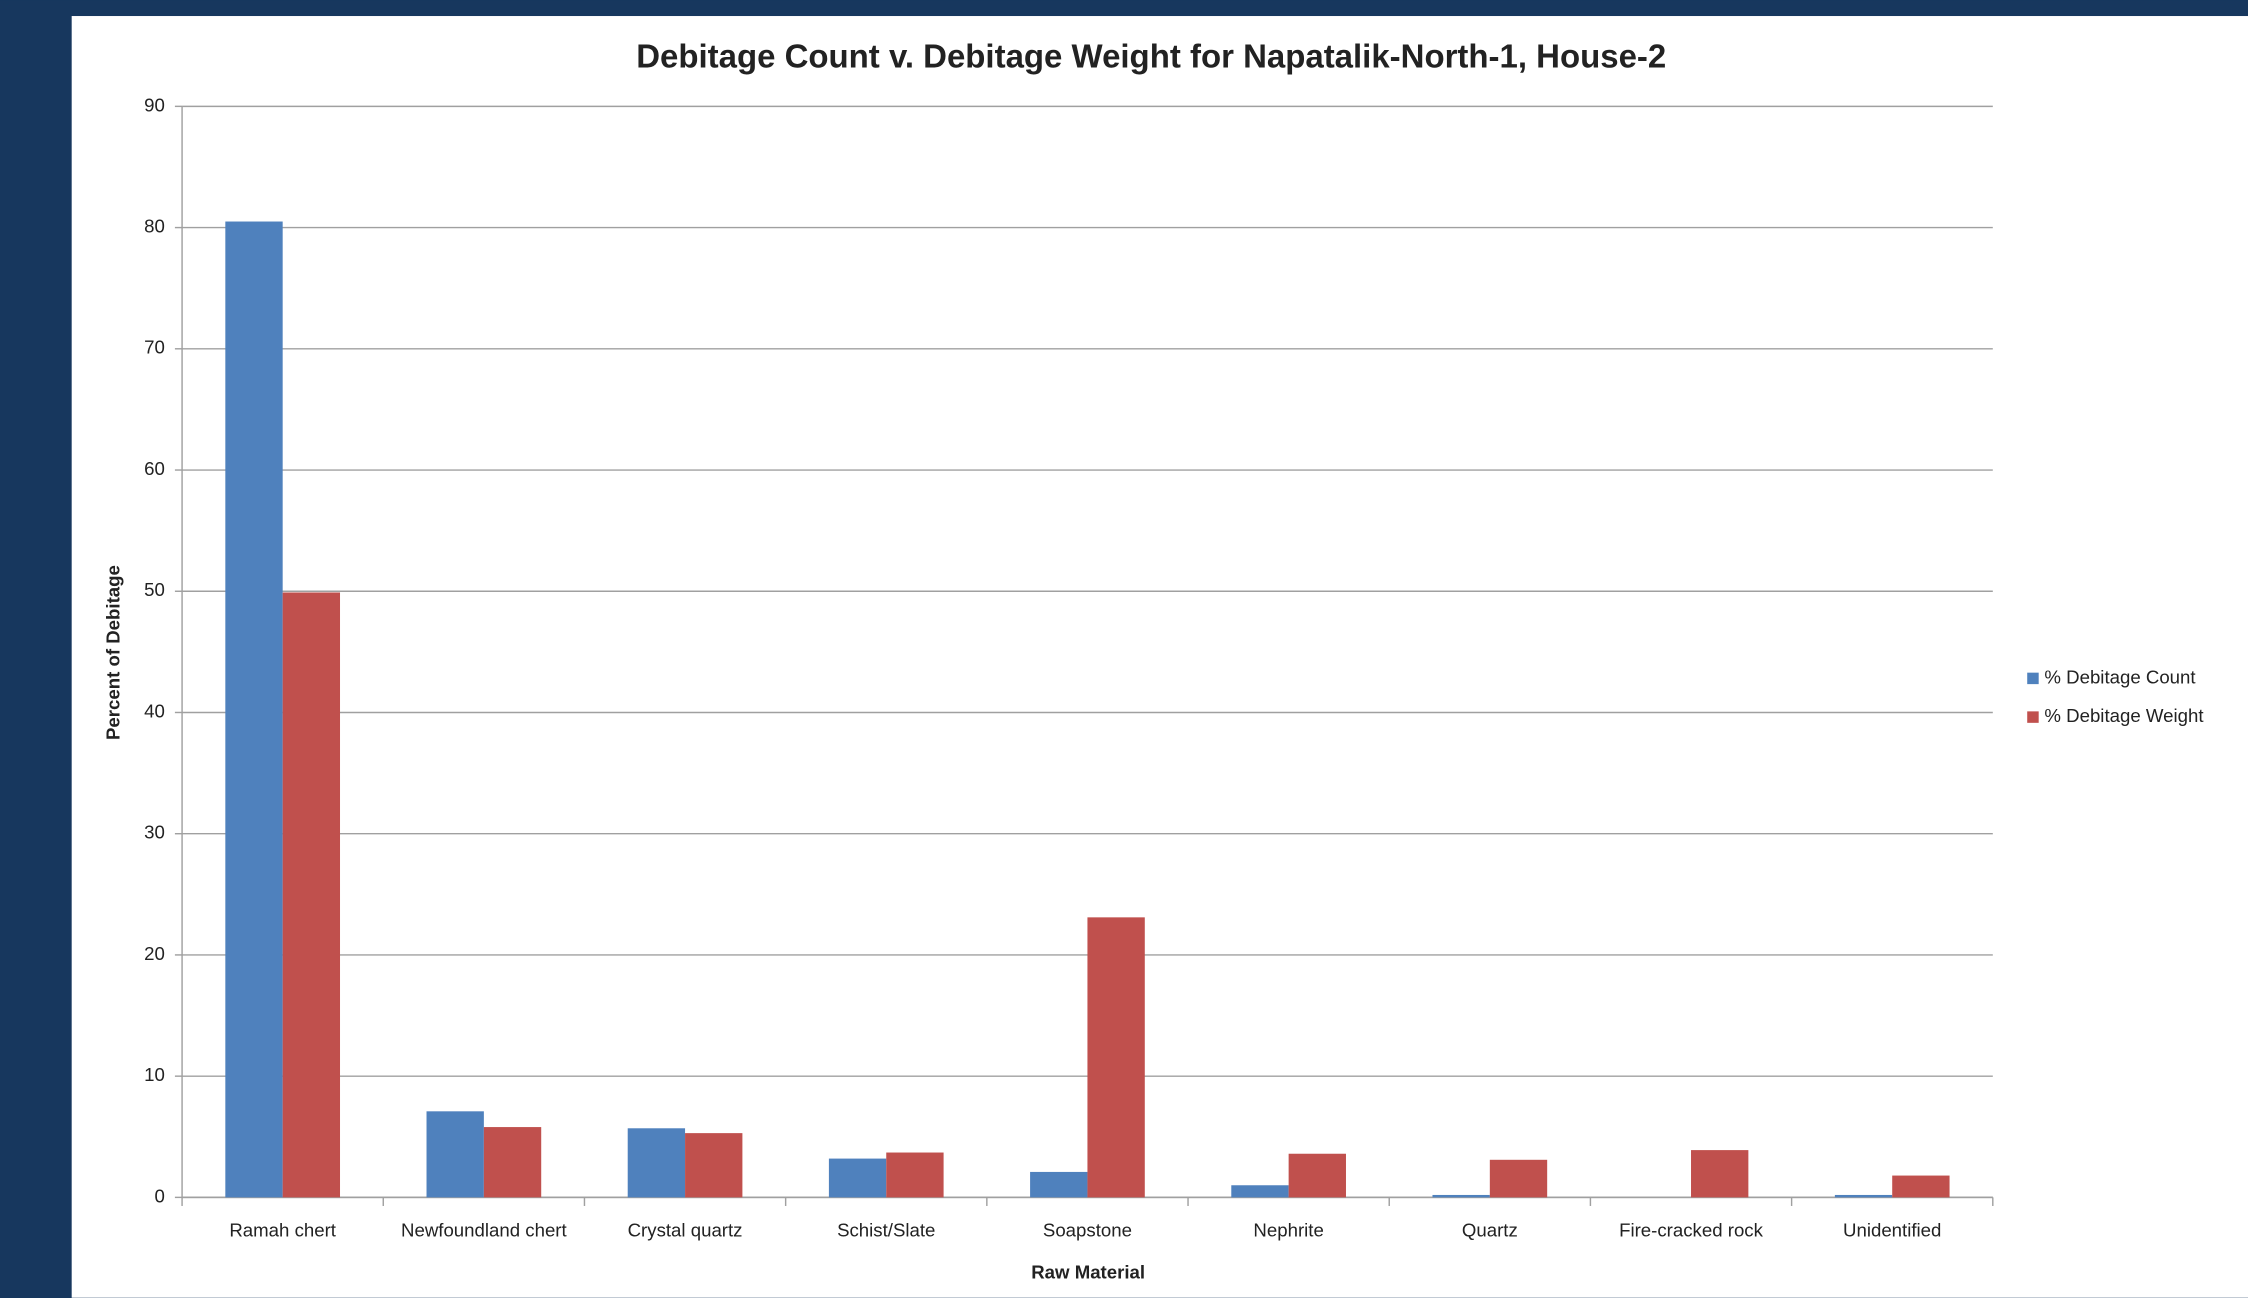 The width and height of the screenshot is (2248, 1298). Describe the element at coordinates (160, 1195) in the screenshot. I see `y-tick-label: 0` at that location.